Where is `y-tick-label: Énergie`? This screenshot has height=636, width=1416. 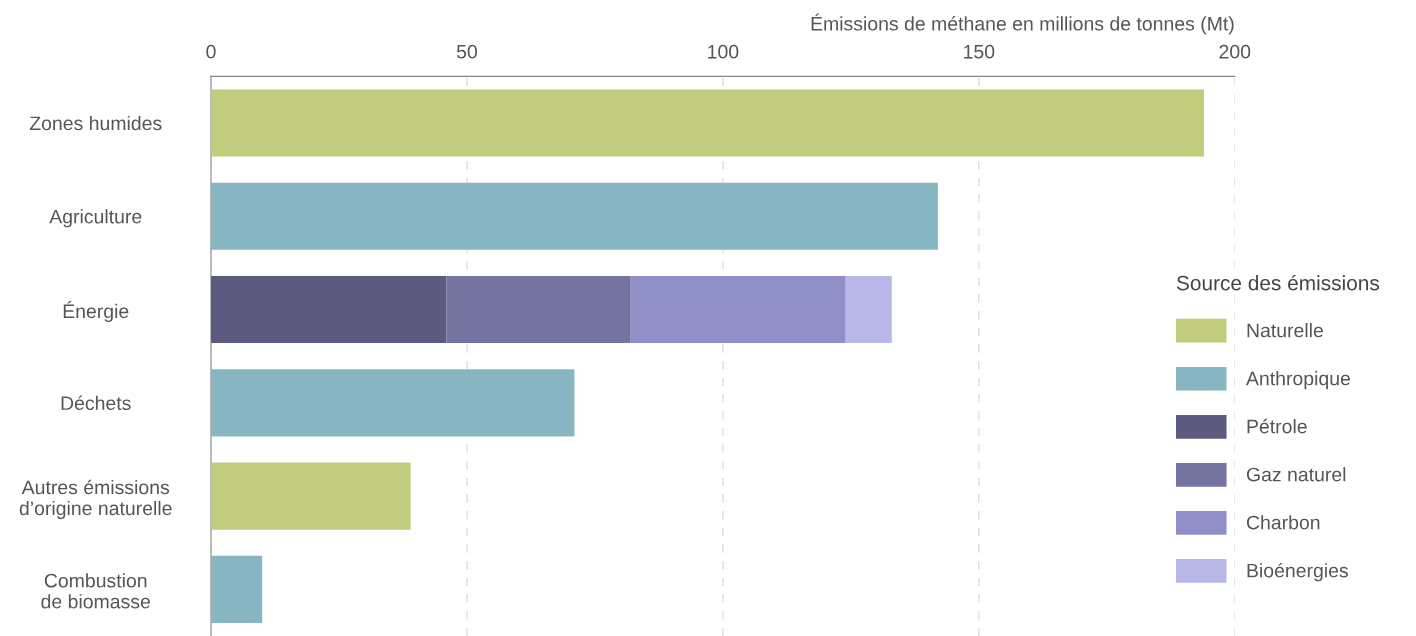
y-tick-label: Énergie is located at coordinates (96, 311).